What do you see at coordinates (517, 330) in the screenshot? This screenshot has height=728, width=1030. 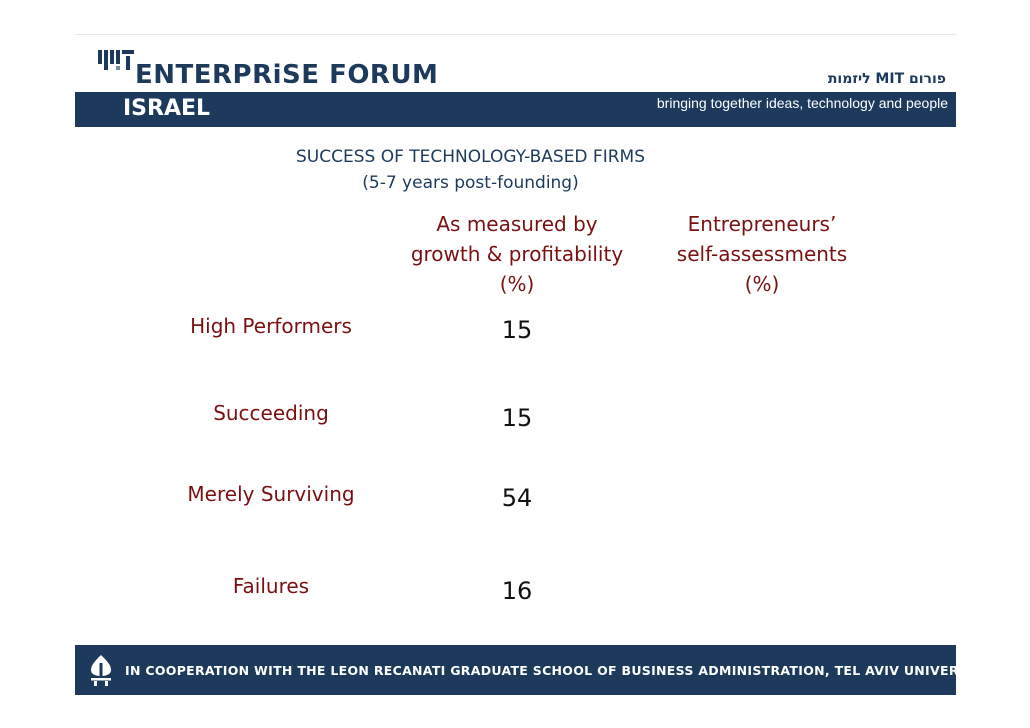 I see `row-value-high-performers: 15` at bounding box center [517, 330].